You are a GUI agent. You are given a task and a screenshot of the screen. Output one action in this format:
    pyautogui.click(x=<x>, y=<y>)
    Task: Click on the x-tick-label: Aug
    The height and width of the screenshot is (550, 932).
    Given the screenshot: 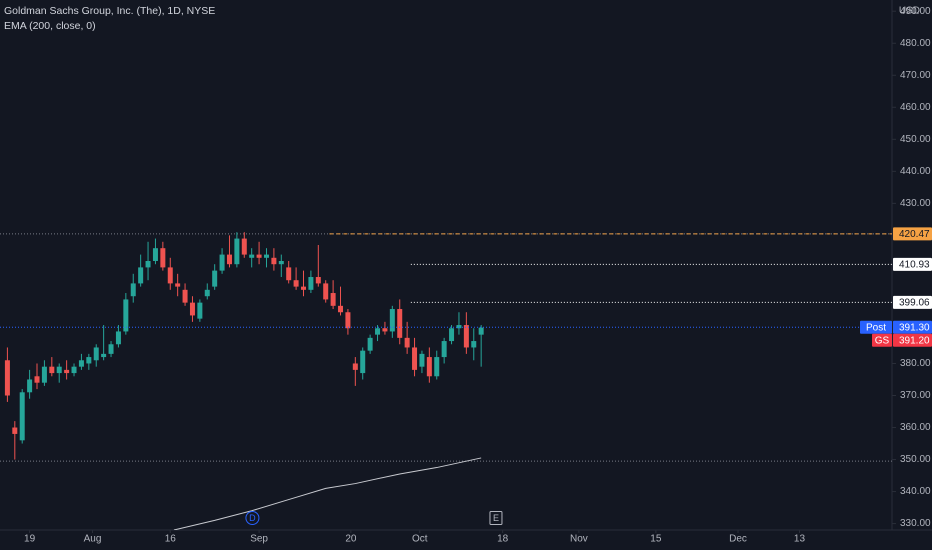 What is the action you would take?
    pyautogui.click(x=93, y=539)
    